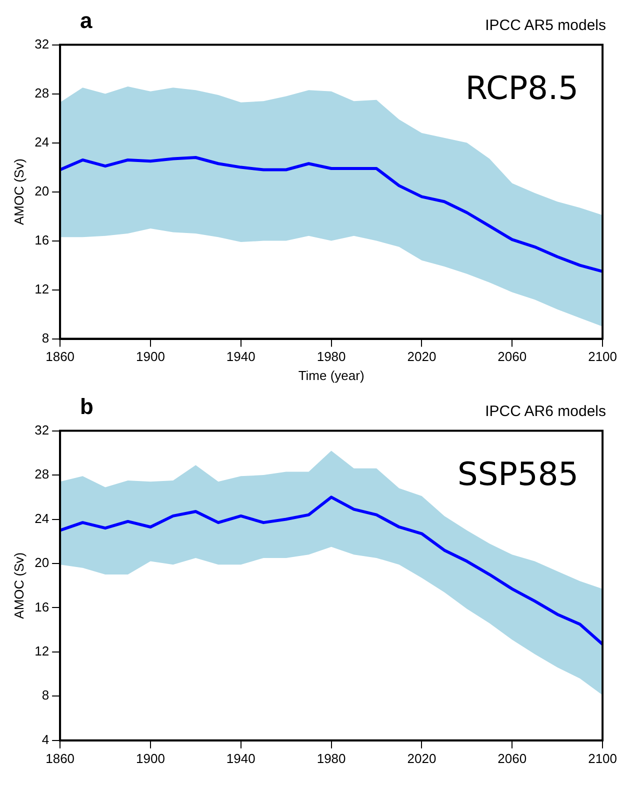  What do you see at coordinates (518, 474) in the screenshot?
I see `annotation: SSP585` at bounding box center [518, 474].